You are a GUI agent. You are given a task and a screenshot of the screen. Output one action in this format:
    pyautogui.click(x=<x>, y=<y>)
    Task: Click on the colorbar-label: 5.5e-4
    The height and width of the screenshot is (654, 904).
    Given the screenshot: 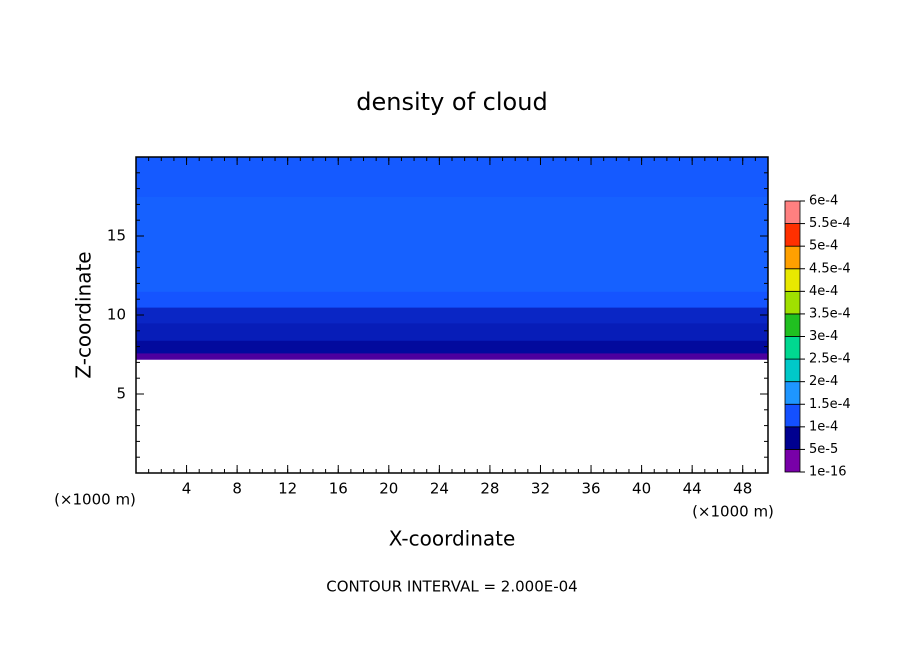 What is the action you would take?
    pyautogui.click(x=830, y=223)
    